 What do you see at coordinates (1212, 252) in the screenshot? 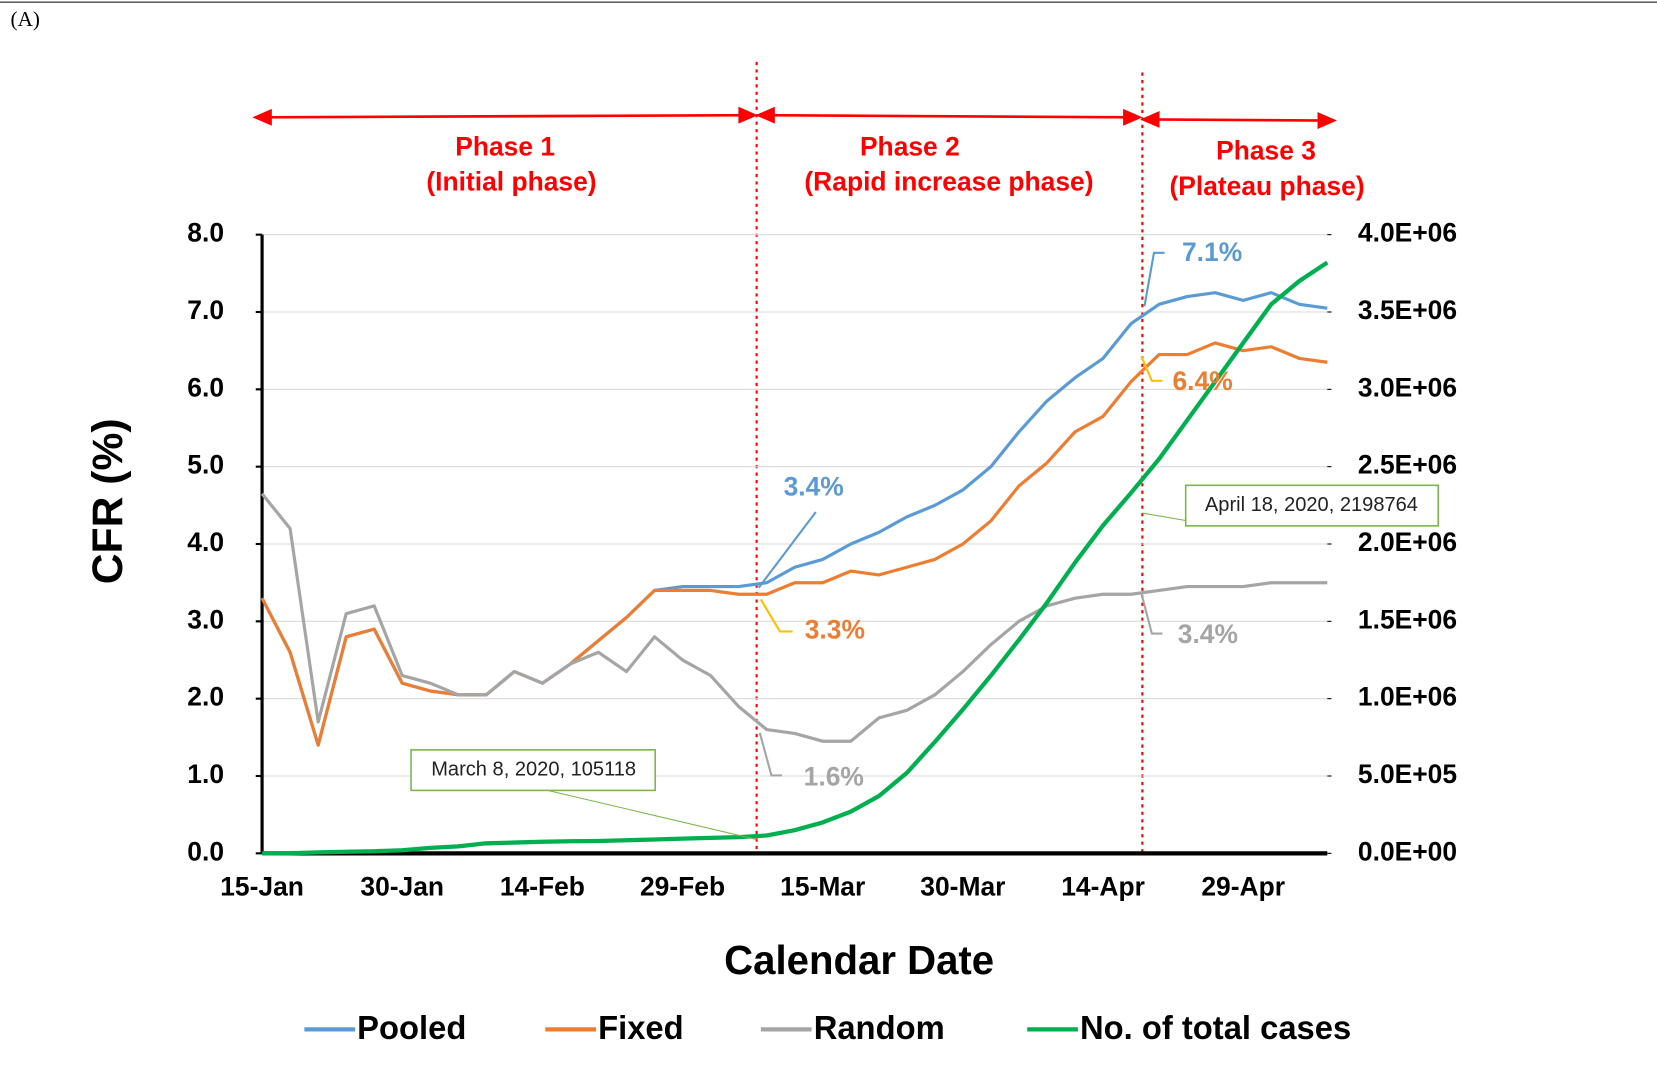
I see `annotation: 7.1%` at bounding box center [1212, 252].